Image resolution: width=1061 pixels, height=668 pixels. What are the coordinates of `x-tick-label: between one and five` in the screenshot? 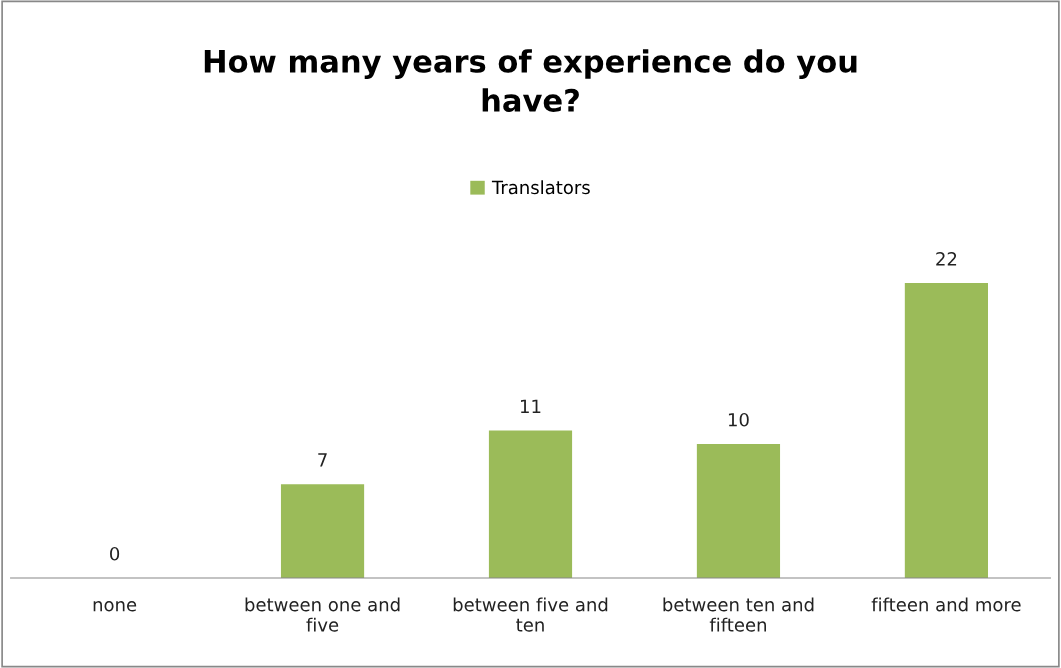 It's located at (322, 614).